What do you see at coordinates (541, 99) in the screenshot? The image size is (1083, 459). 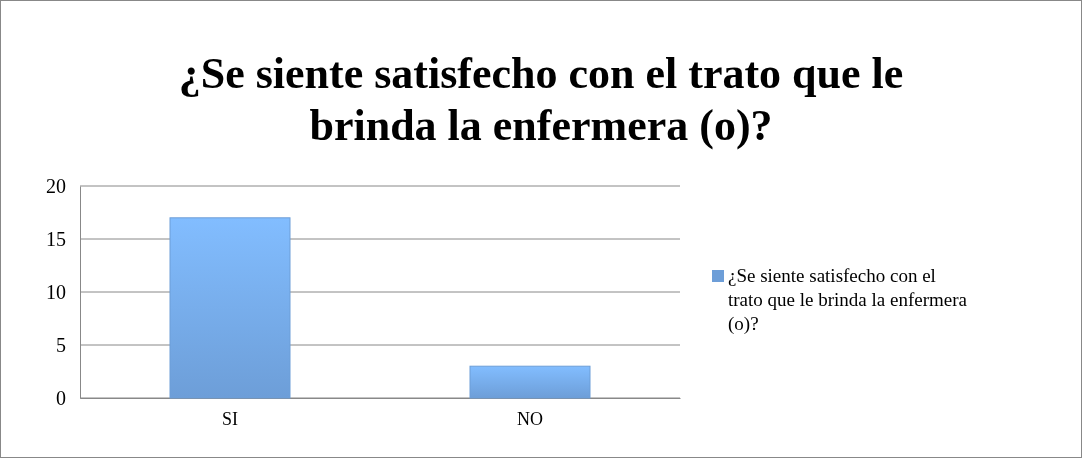 I see `chart-title: ¿Se siente satisfecho con el trato que le brinda la enfermera (o)?` at bounding box center [541, 99].